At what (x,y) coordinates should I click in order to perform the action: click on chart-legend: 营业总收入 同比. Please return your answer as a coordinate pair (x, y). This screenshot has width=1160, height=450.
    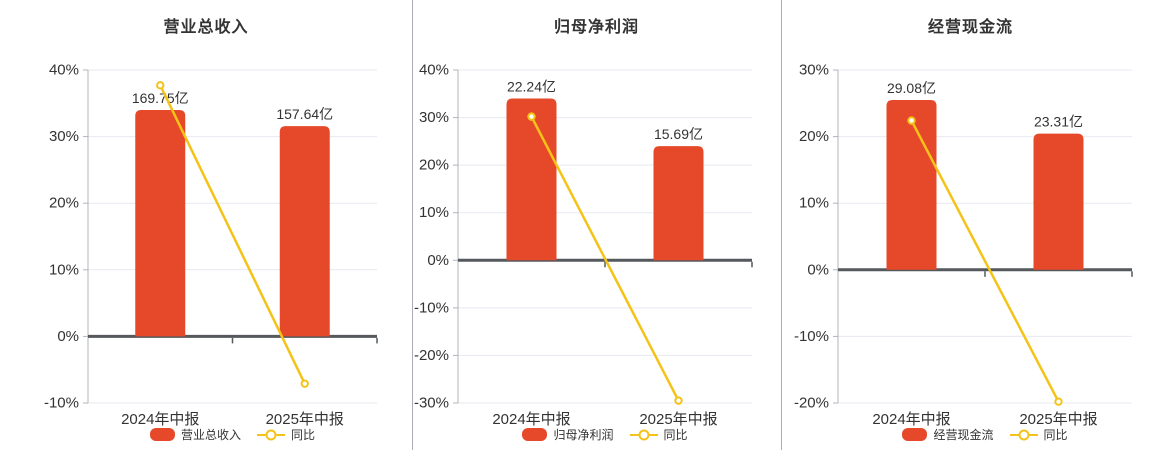
    Looking at the image, I should click on (232, 434).